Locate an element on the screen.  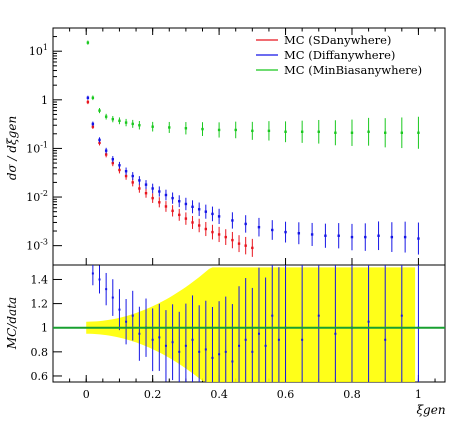
legend-entry: MC (Diffanywhere) is located at coordinates (339, 55).